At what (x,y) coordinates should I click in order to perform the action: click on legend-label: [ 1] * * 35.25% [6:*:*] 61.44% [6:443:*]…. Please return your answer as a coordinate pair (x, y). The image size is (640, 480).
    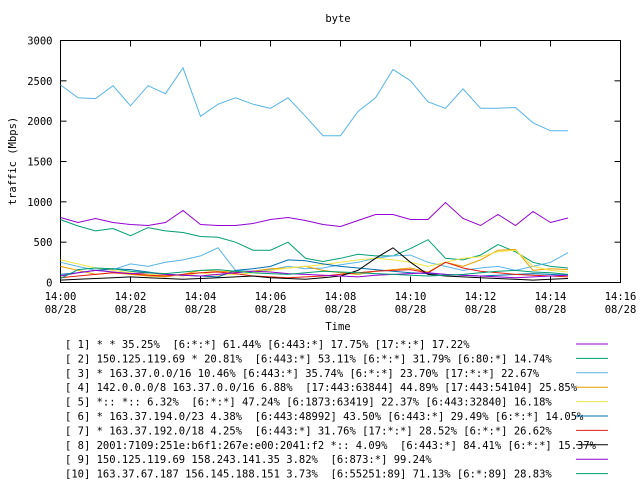
    Looking at the image, I should click on (267, 345).